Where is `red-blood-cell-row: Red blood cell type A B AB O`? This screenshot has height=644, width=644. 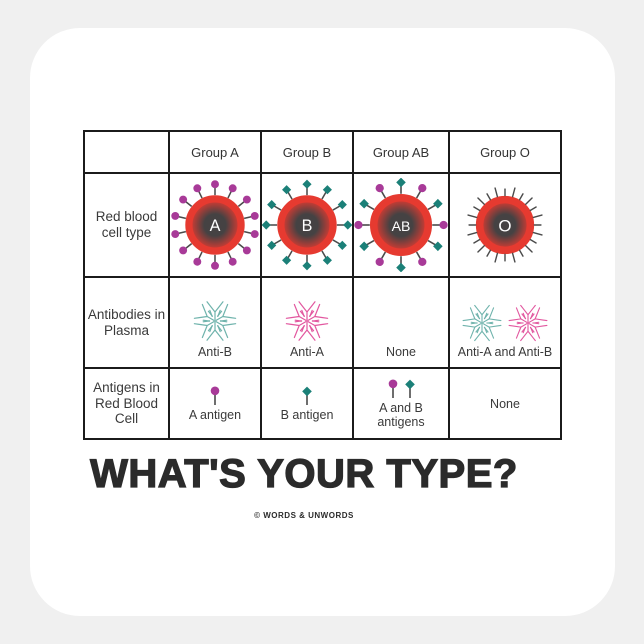
red-blood-cell-row: Red blood cell type A B AB O is located at coordinates (322, 225).